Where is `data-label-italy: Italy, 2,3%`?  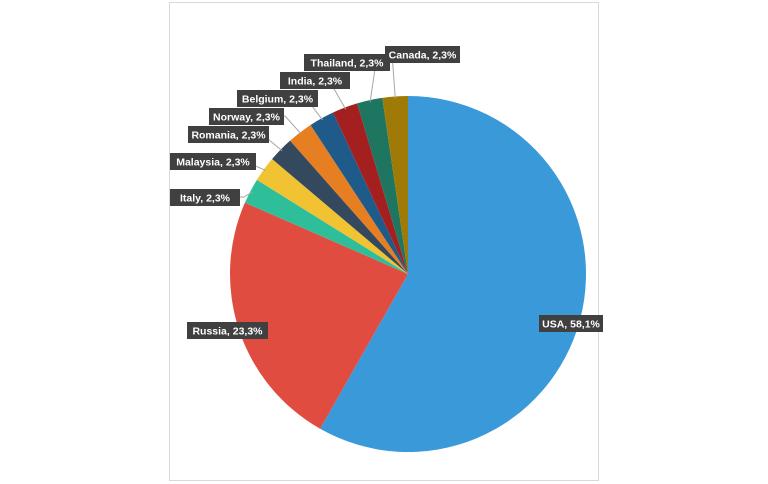
data-label-italy: Italy, 2,3% is located at coordinates (205, 199).